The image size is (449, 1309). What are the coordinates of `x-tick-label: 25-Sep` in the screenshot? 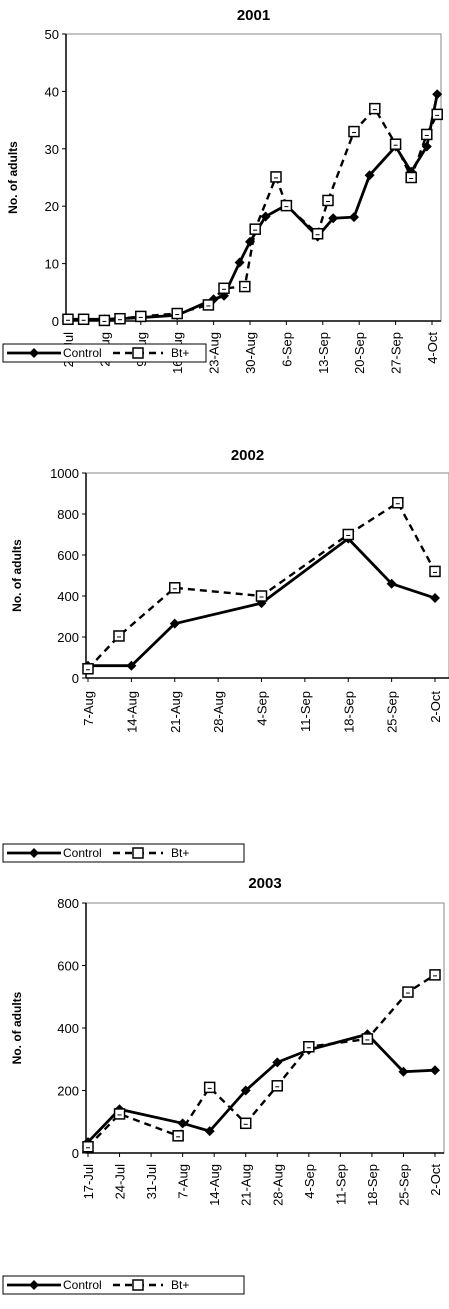 It's located at (403, 1185).